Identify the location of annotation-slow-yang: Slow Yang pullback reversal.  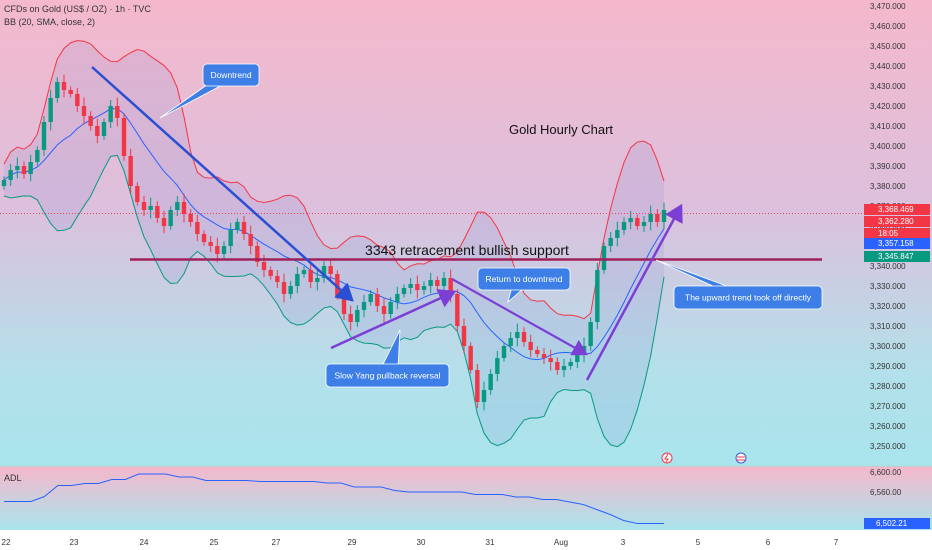
(387, 358).